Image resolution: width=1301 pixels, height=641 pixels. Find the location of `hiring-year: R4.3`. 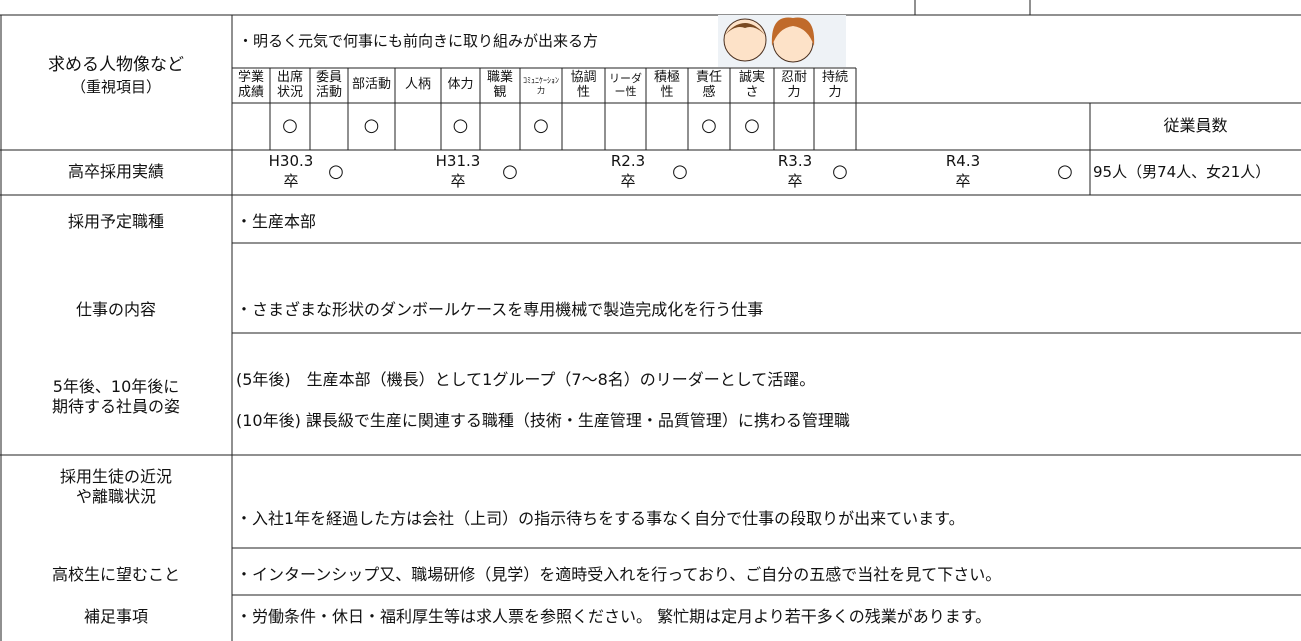

hiring-year: R4.3 is located at coordinates (963, 161).